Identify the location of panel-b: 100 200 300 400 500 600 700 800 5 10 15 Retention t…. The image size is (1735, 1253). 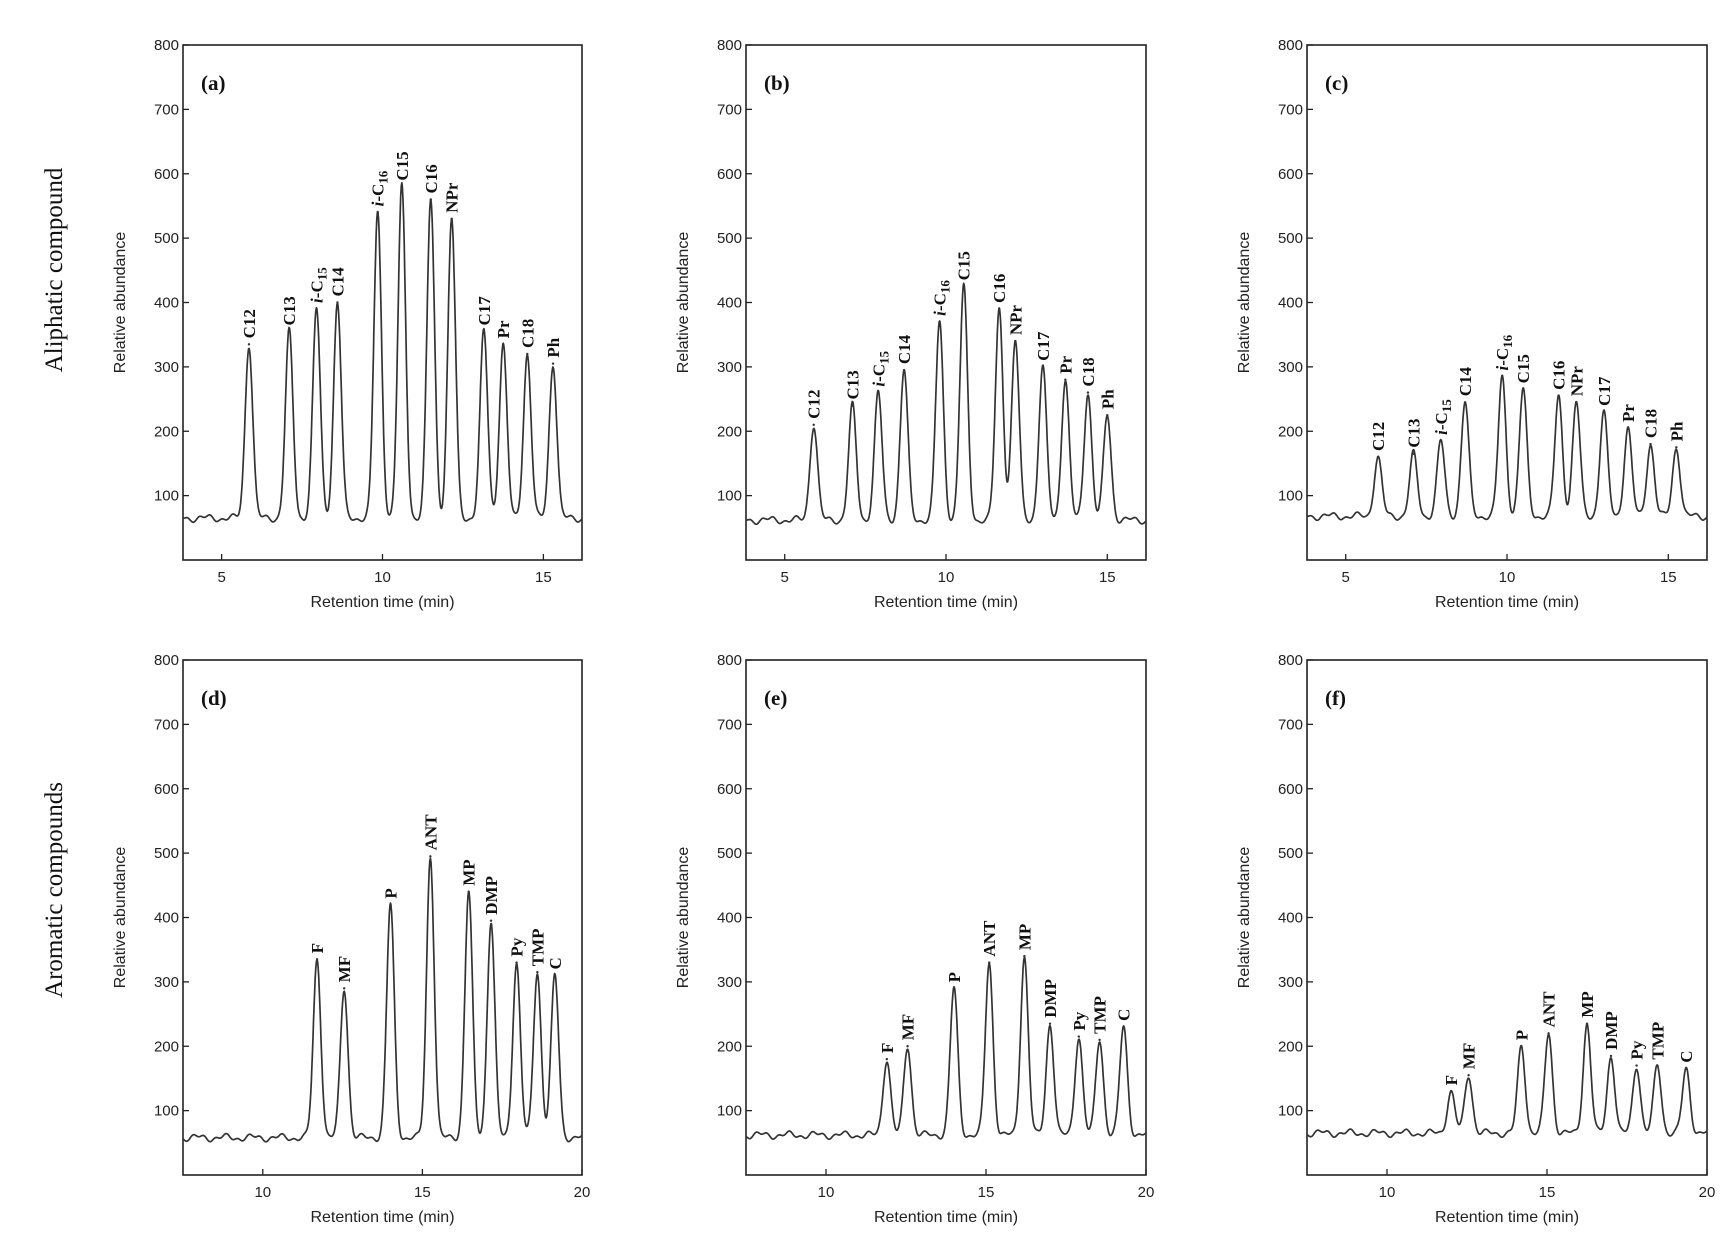
(911, 324).